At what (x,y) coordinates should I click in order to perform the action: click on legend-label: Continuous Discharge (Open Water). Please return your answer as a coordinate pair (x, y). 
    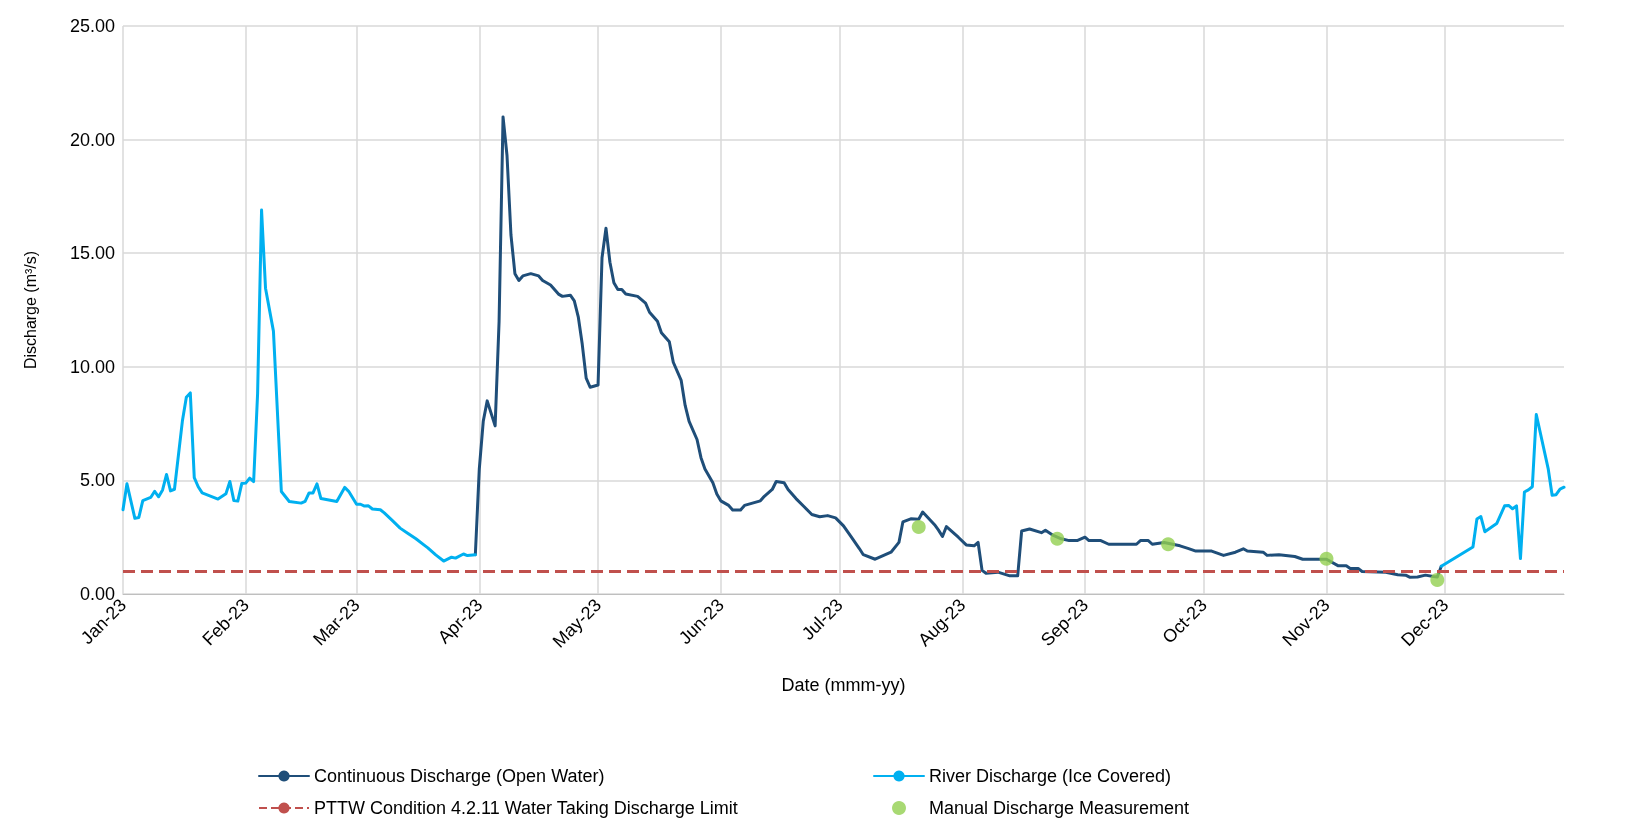
    Looking at the image, I should click on (459, 776).